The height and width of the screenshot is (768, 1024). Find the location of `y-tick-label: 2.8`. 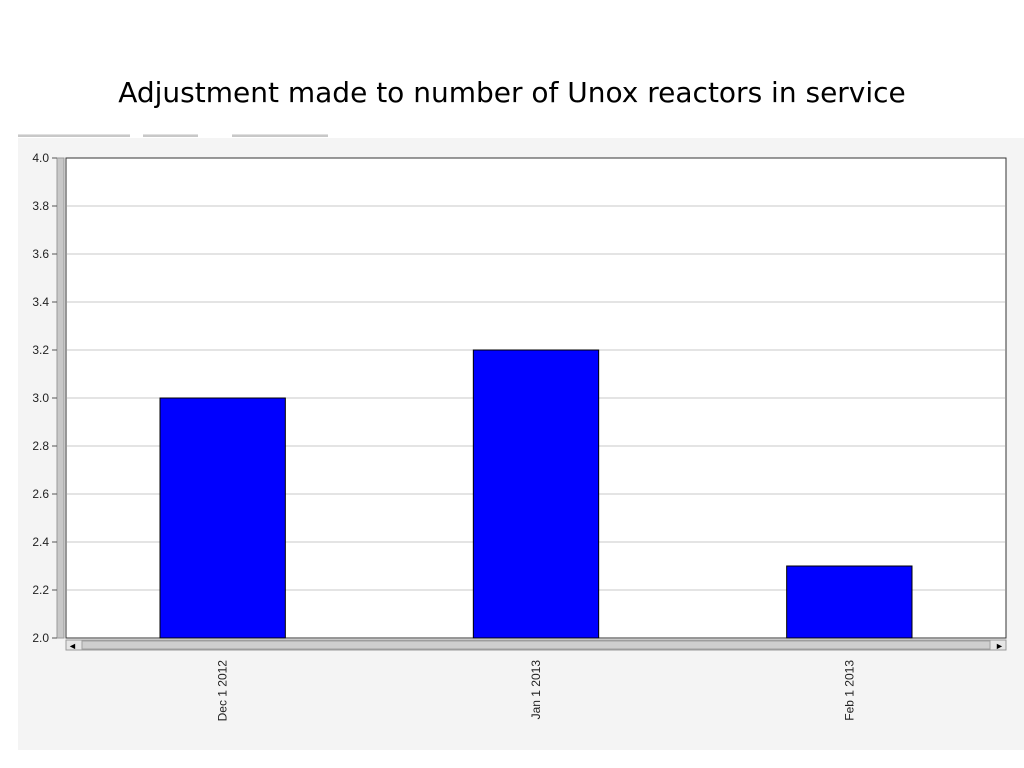

y-tick-label: 2.8 is located at coordinates (40, 446).